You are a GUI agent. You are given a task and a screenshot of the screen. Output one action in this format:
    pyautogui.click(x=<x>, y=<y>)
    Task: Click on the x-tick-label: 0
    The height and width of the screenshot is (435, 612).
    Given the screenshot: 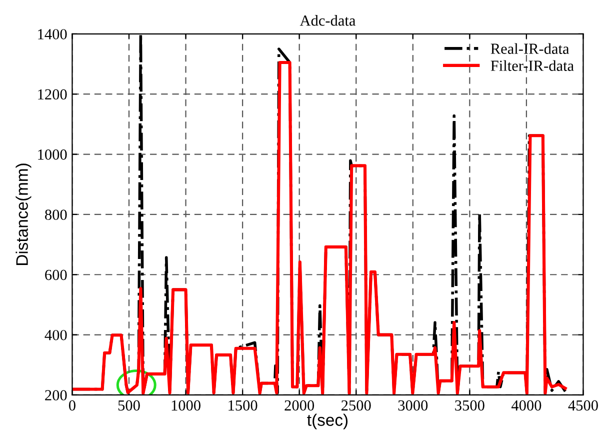 What is the action you would take?
    pyautogui.click(x=72, y=405)
    